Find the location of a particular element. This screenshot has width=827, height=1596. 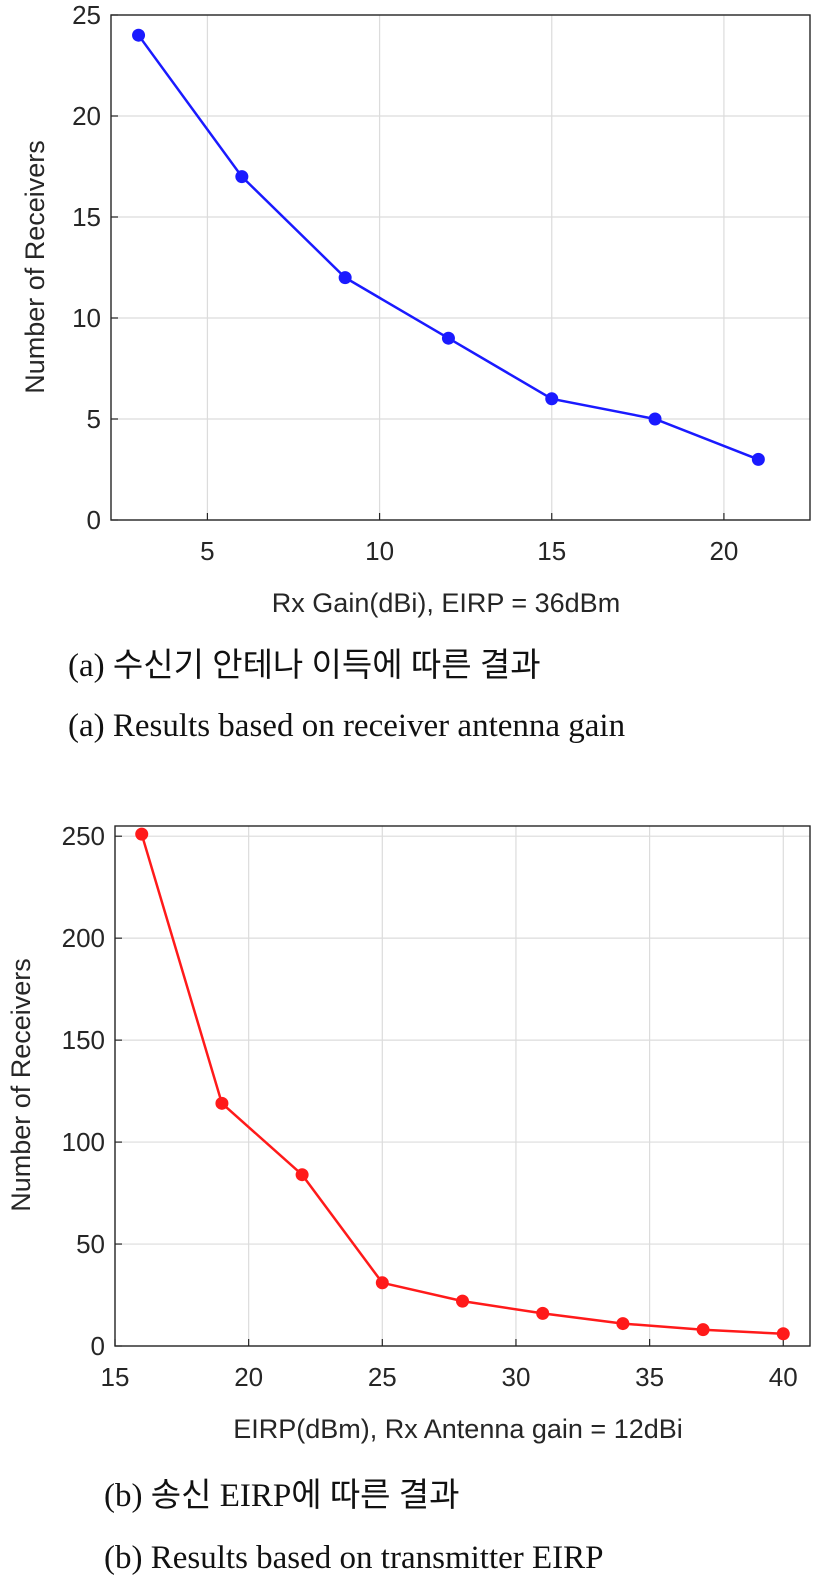

chart-a-ytick-label: 25 is located at coordinates (86, 15).